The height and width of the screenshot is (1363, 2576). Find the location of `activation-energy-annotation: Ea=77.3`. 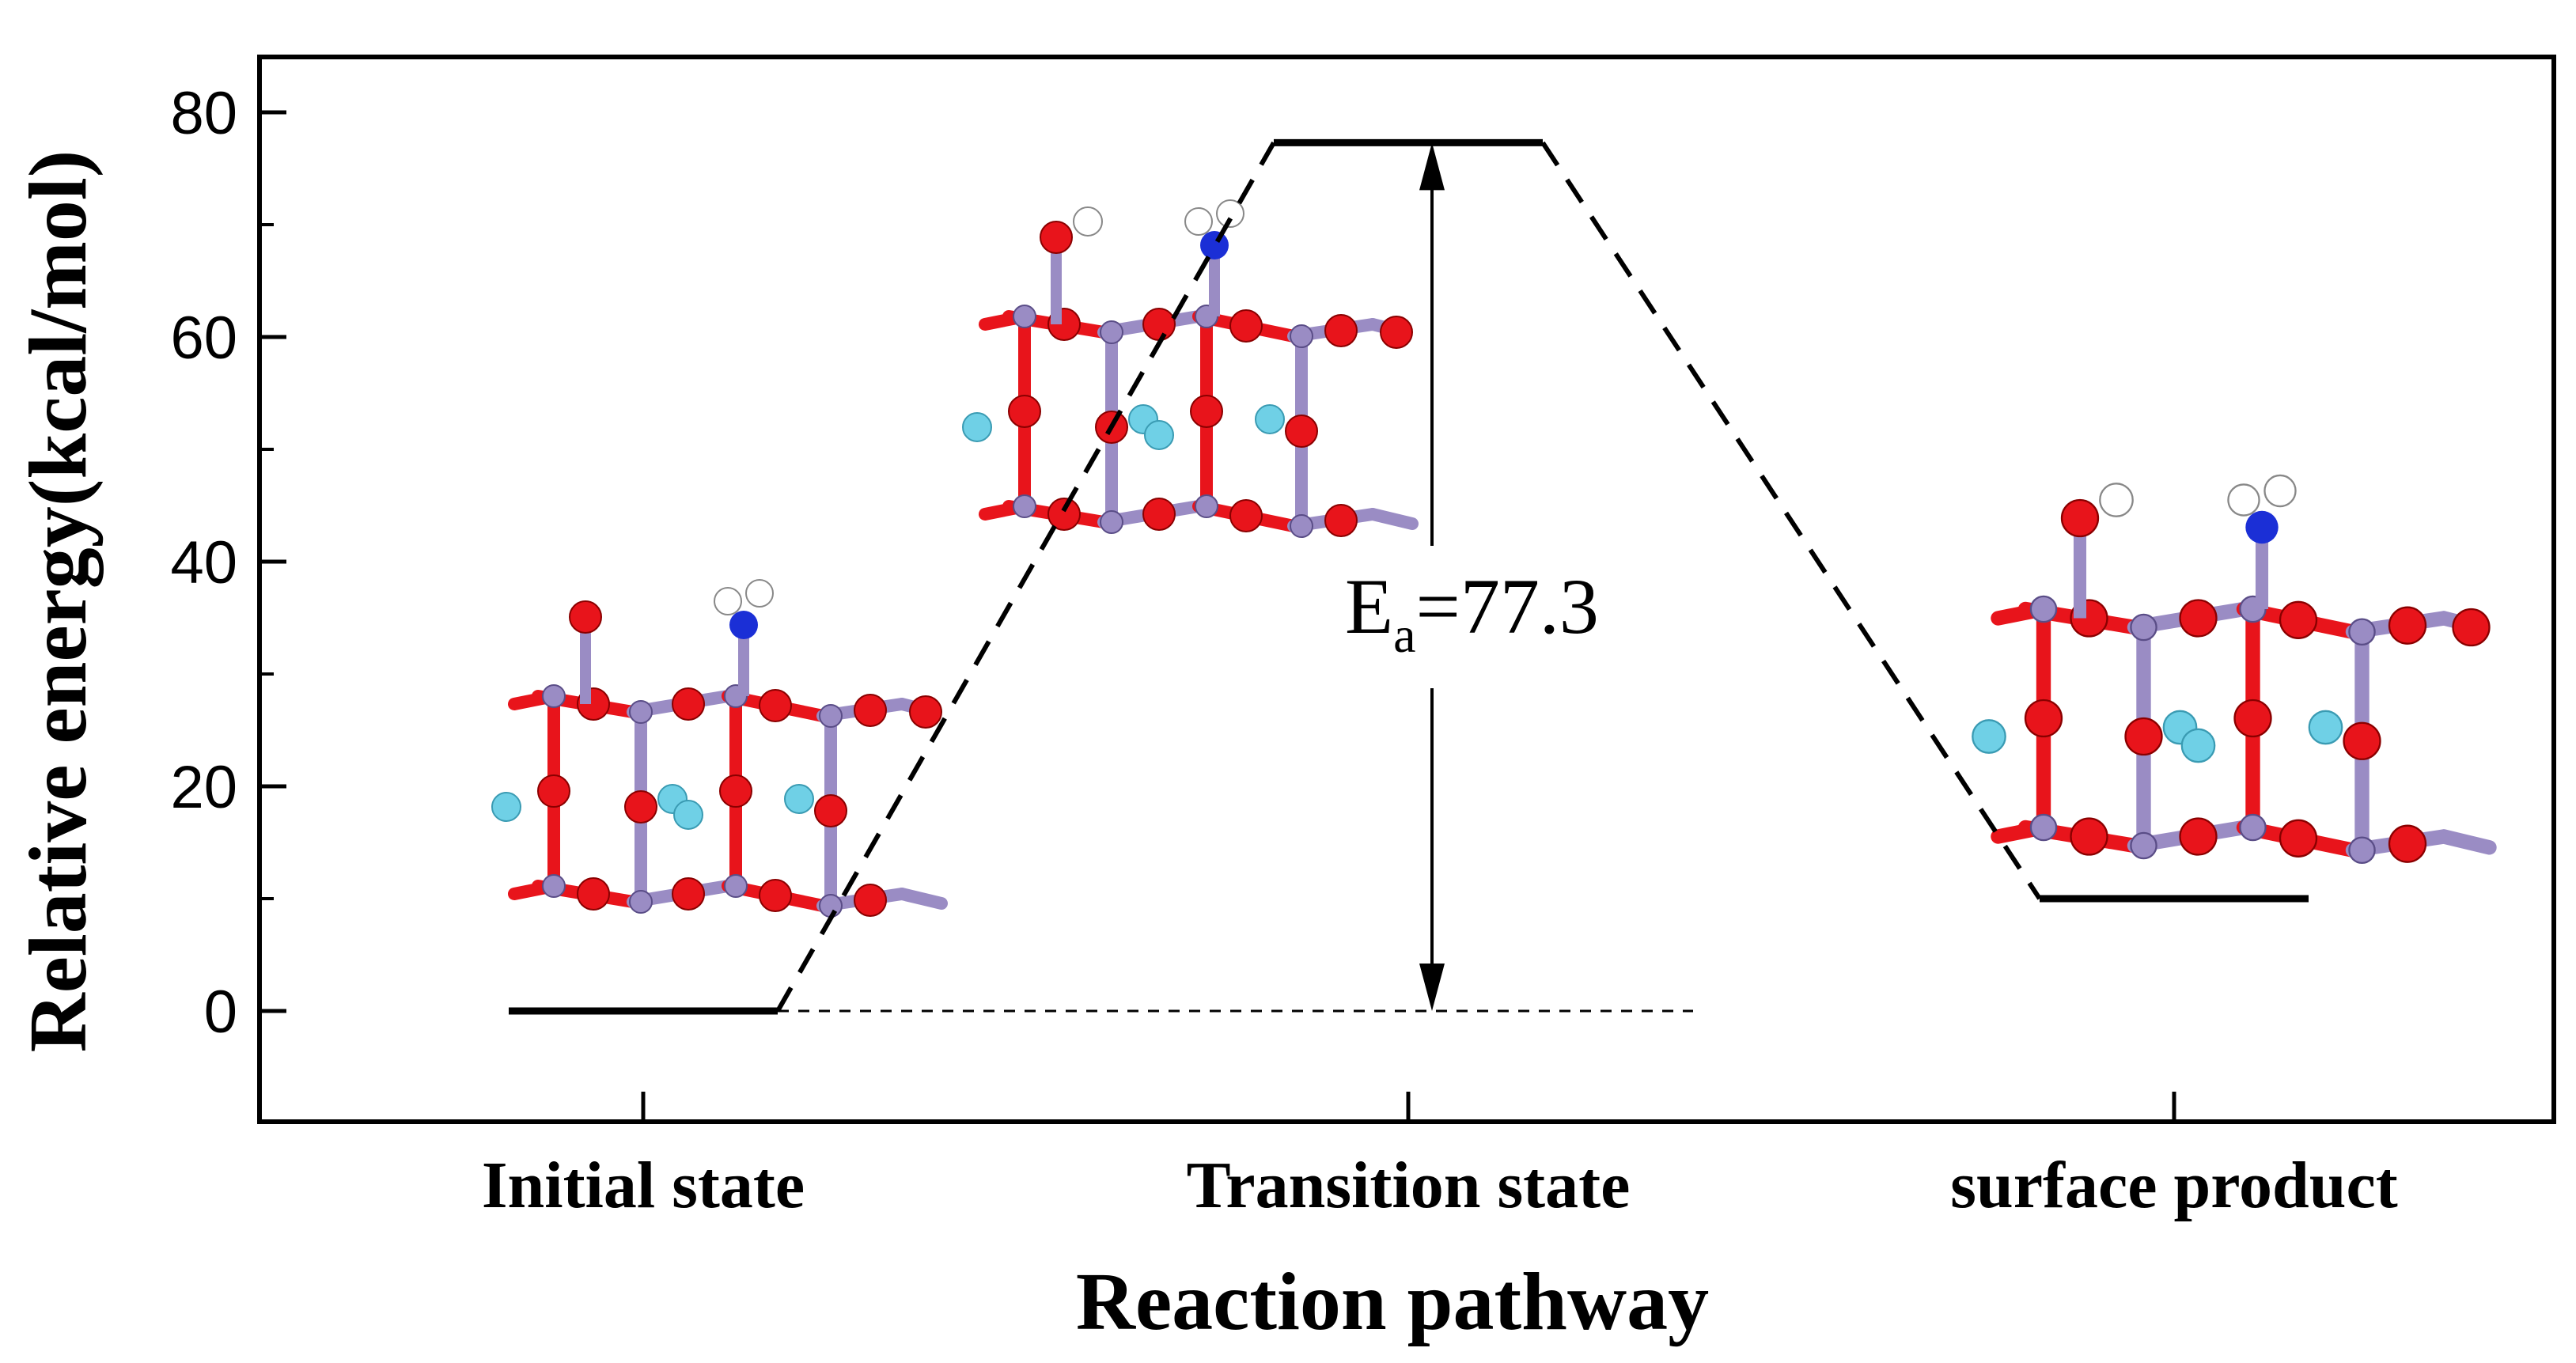

activation-energy-annotation: Ea=77.3 is located at coordinates (1495, 576).